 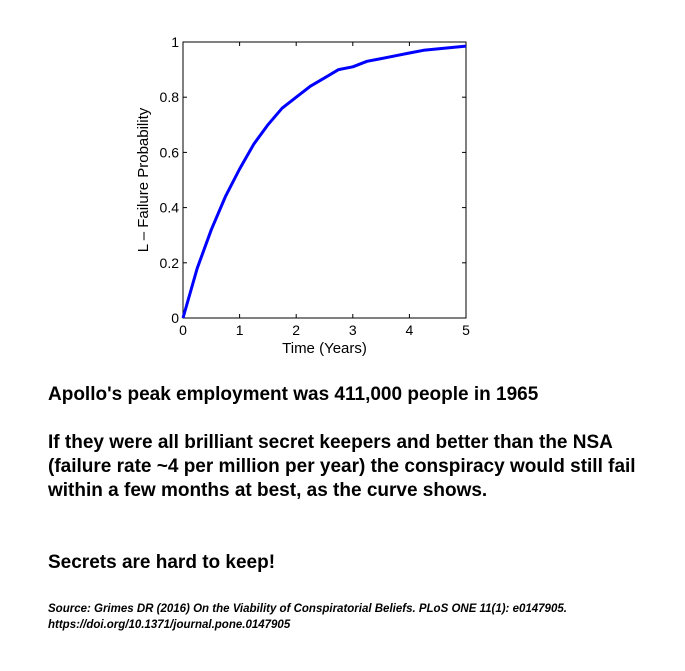 I want to click on x-tick-label: 4, so click(x=410, y=330).